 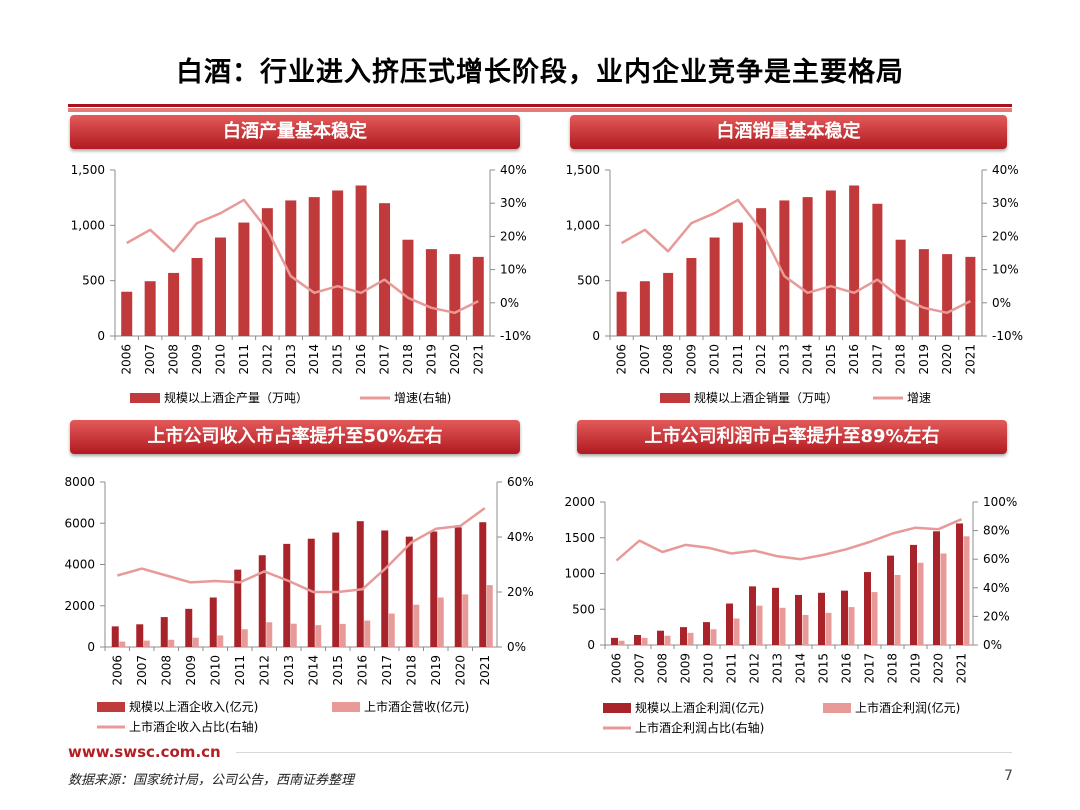 I want to click on left-tick-label: 6000, so click(x=79, y=523).